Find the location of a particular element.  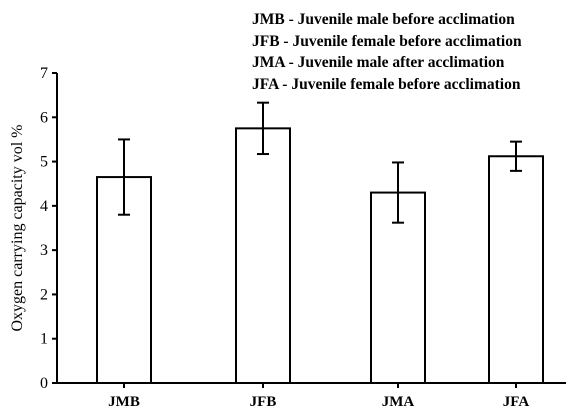

legend-entry-jfb: JFB - Juvenile female before acclimation is located at coordinates (387, 41).